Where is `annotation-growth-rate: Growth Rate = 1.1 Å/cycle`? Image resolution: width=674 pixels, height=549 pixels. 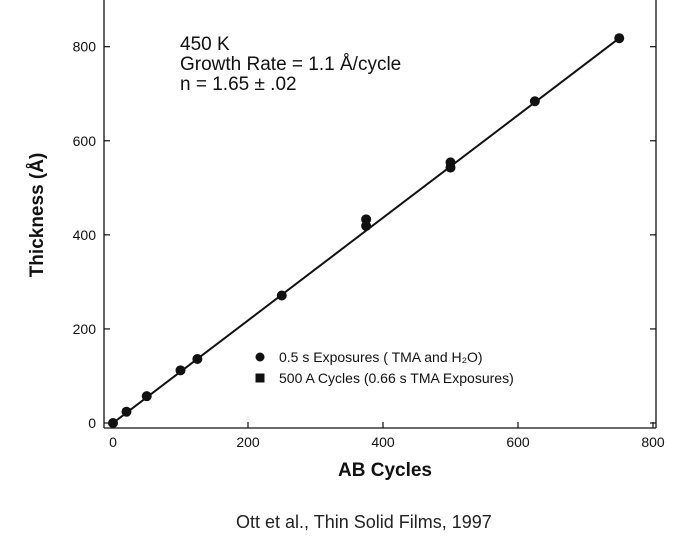 annotation-growth-rate: Growth Rate = 1.1 Å/cycle is located at coordinates (290, 64).